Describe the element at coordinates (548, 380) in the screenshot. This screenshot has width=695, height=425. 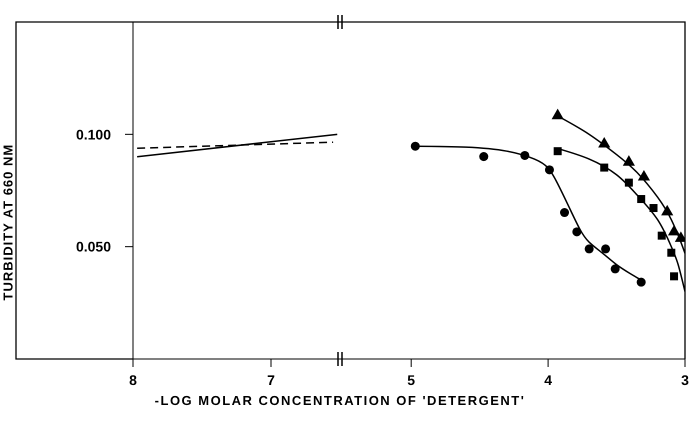
I see `x-tick-label: 4` at that location.